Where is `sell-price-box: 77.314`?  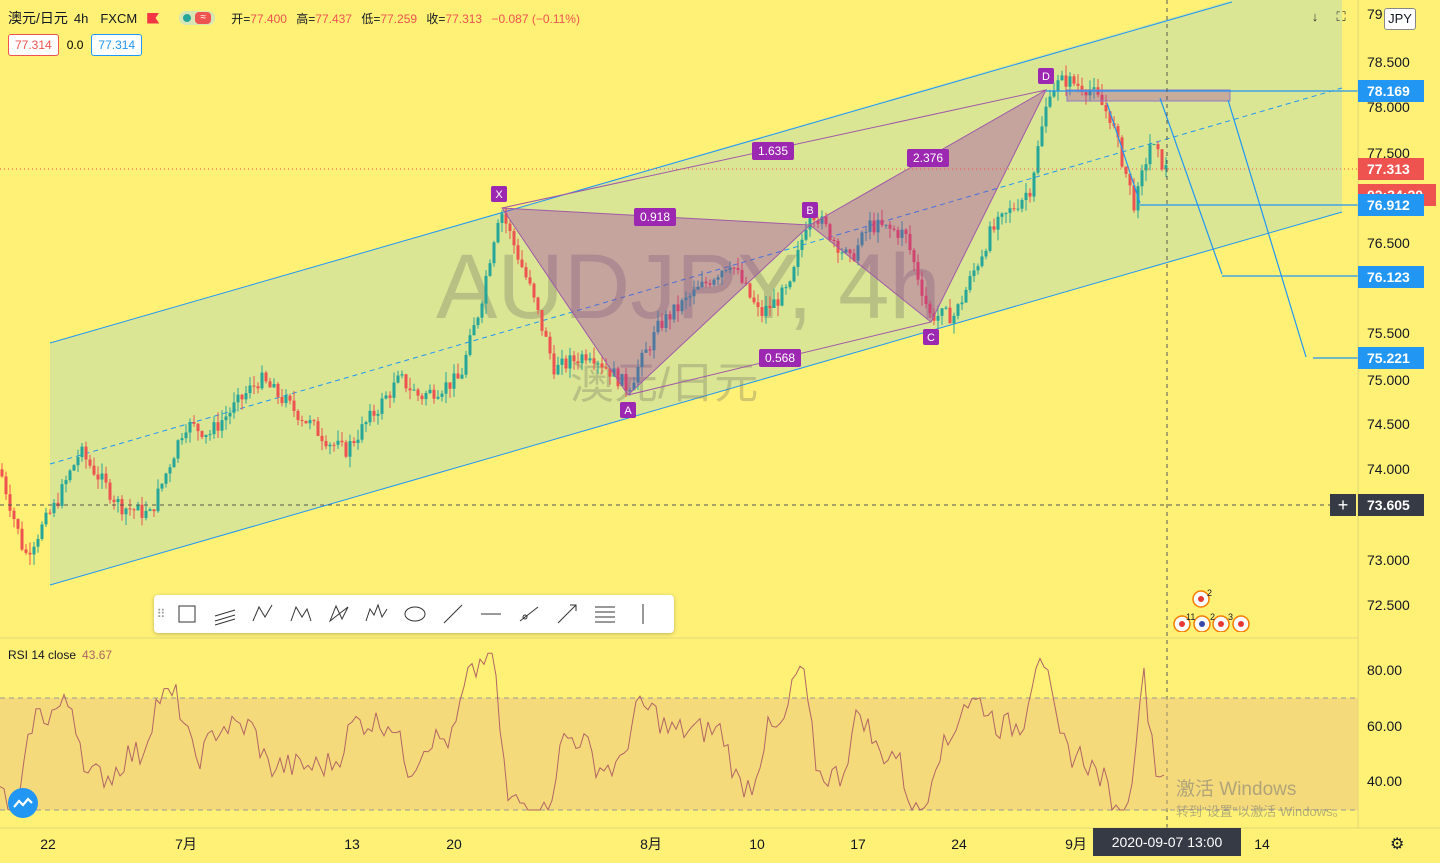
sell-price-box: 77.314 is located at coordinates (33, 45).